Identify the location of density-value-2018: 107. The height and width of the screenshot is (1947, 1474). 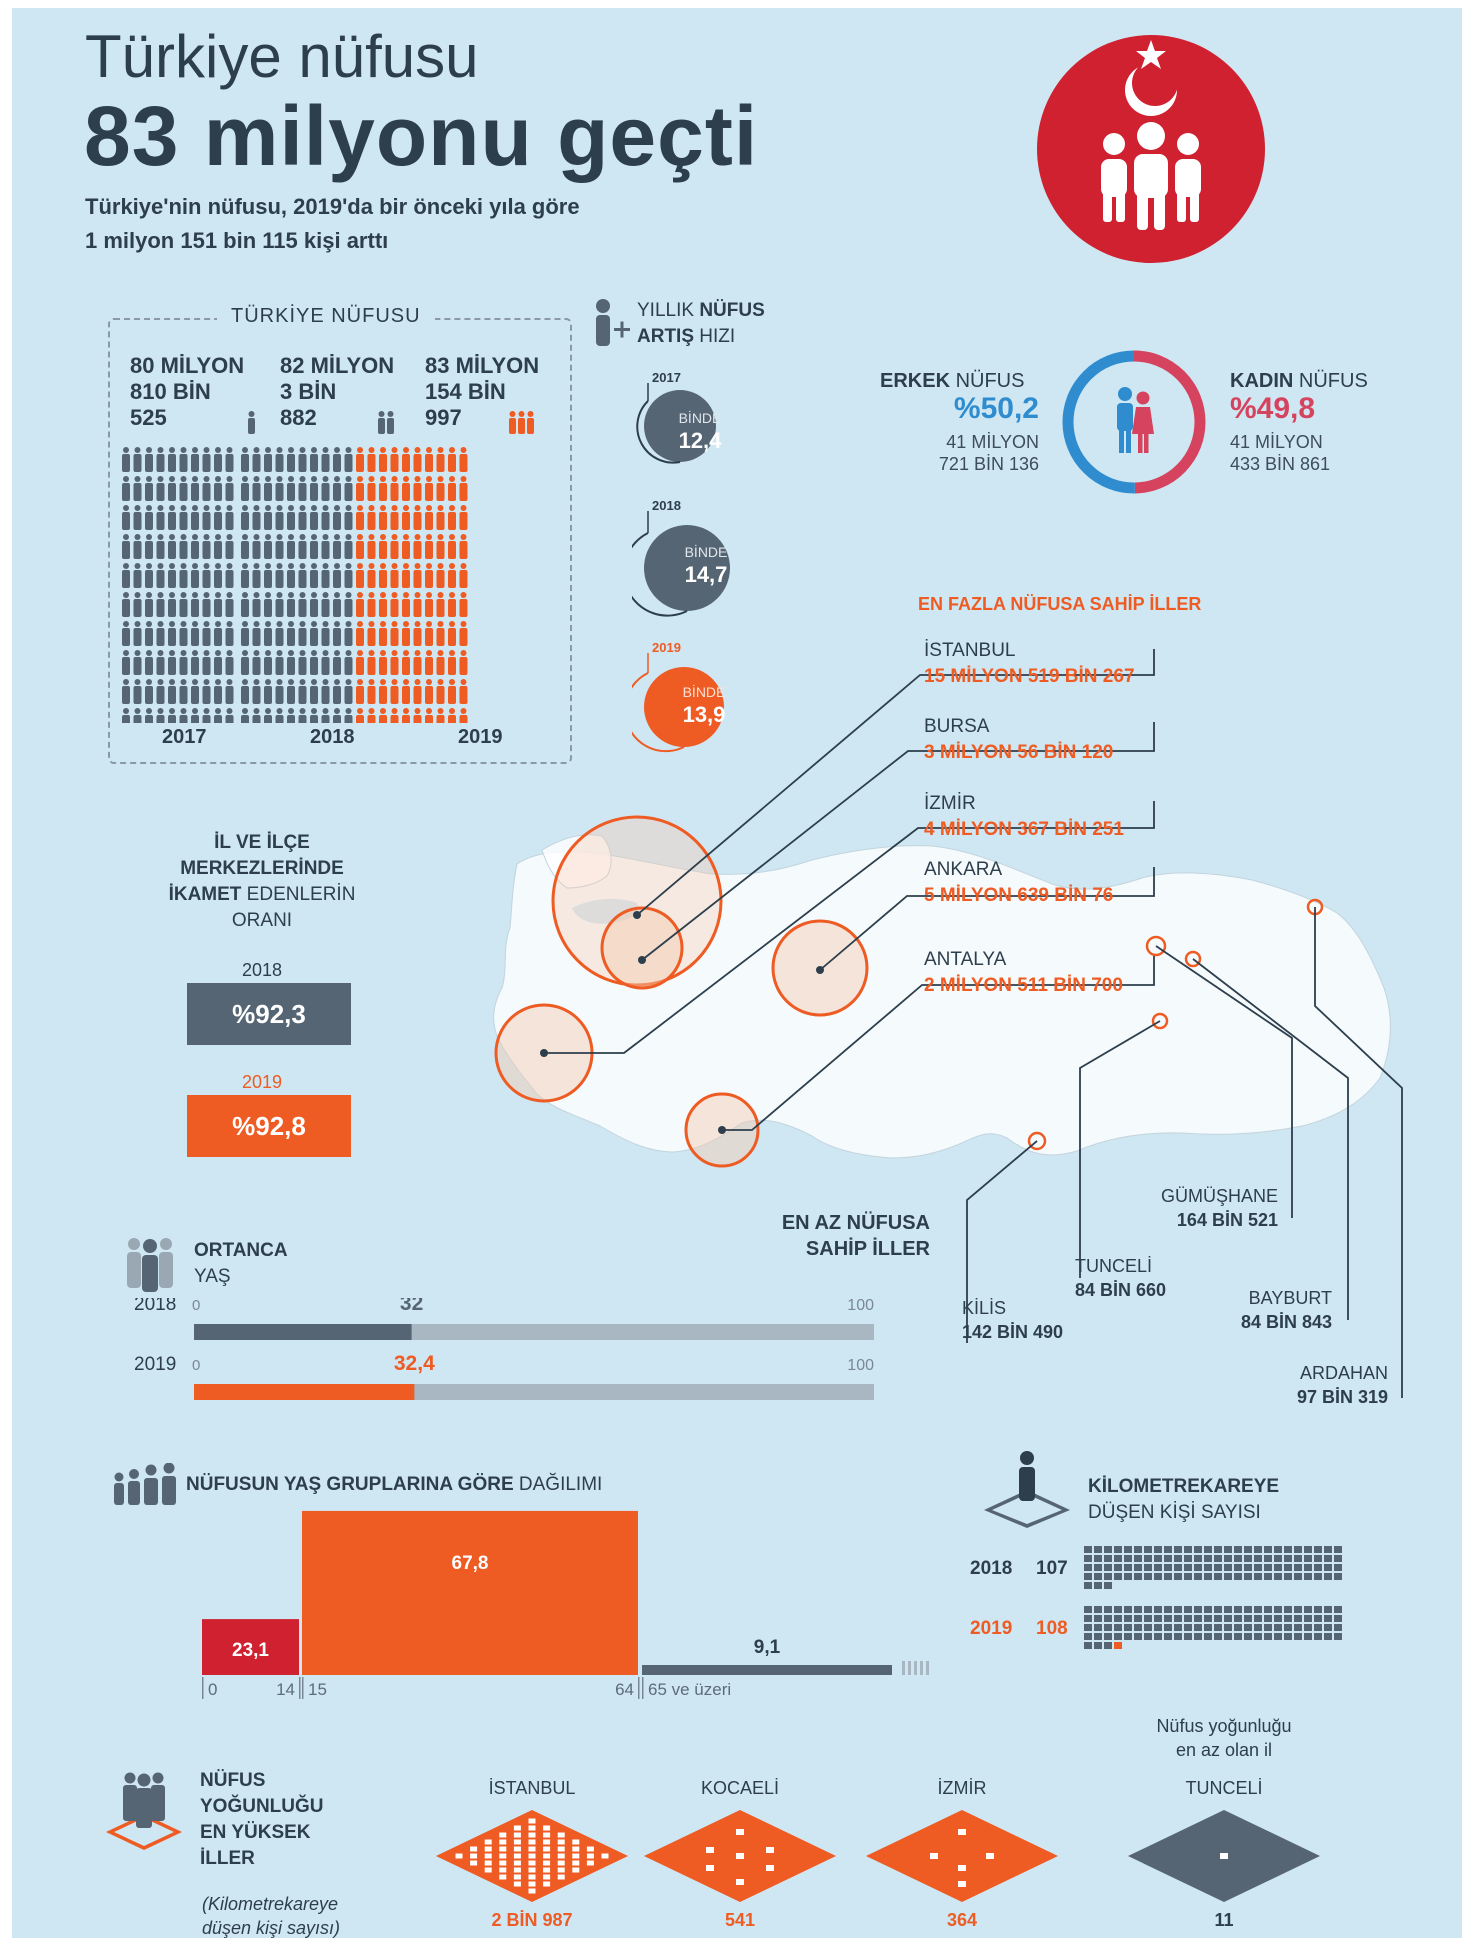
(1052, 1568).